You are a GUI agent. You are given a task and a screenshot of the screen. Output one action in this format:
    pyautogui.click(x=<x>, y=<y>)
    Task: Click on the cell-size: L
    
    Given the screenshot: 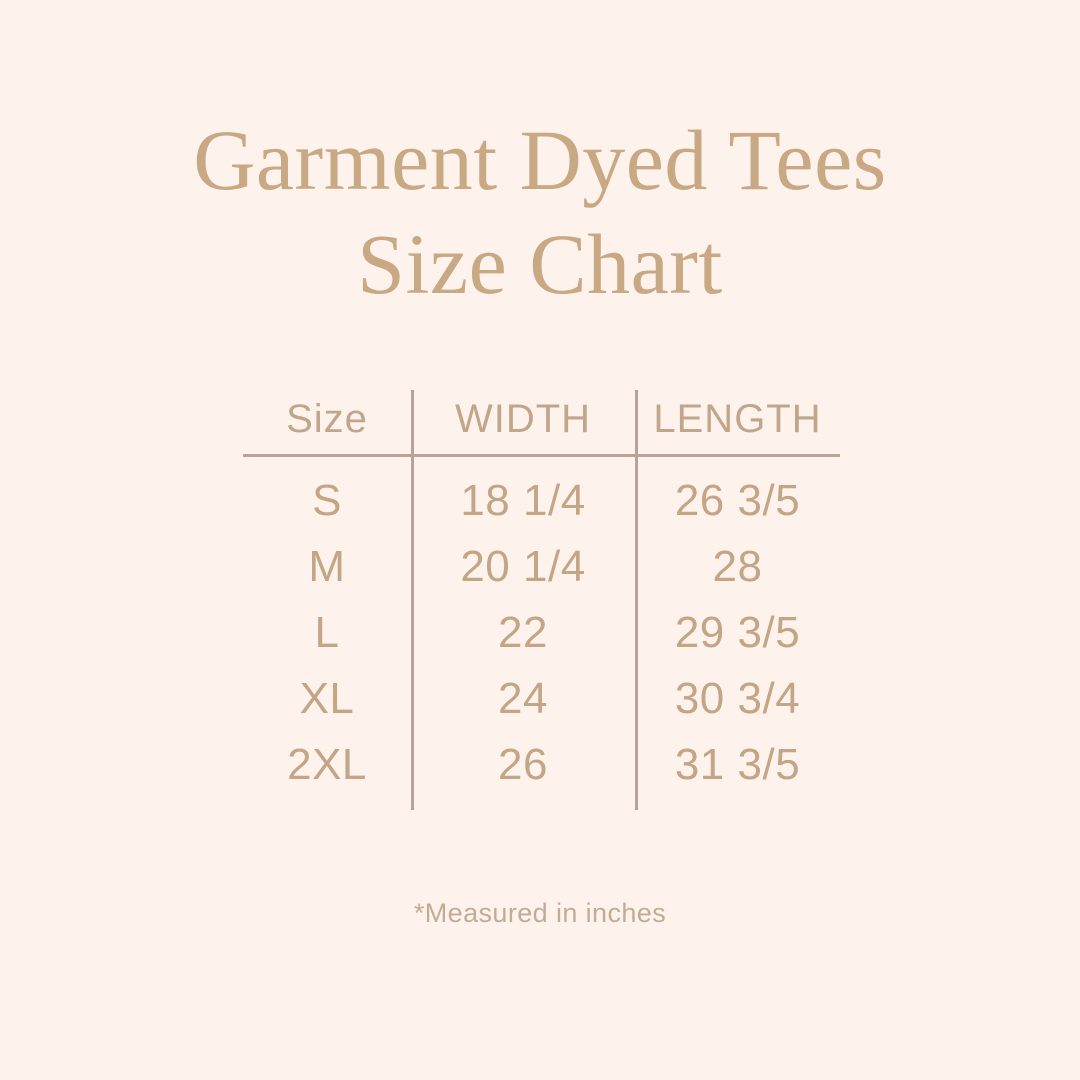 What is the action you would take?
    pyautogui.click(x=327, y=632)
    